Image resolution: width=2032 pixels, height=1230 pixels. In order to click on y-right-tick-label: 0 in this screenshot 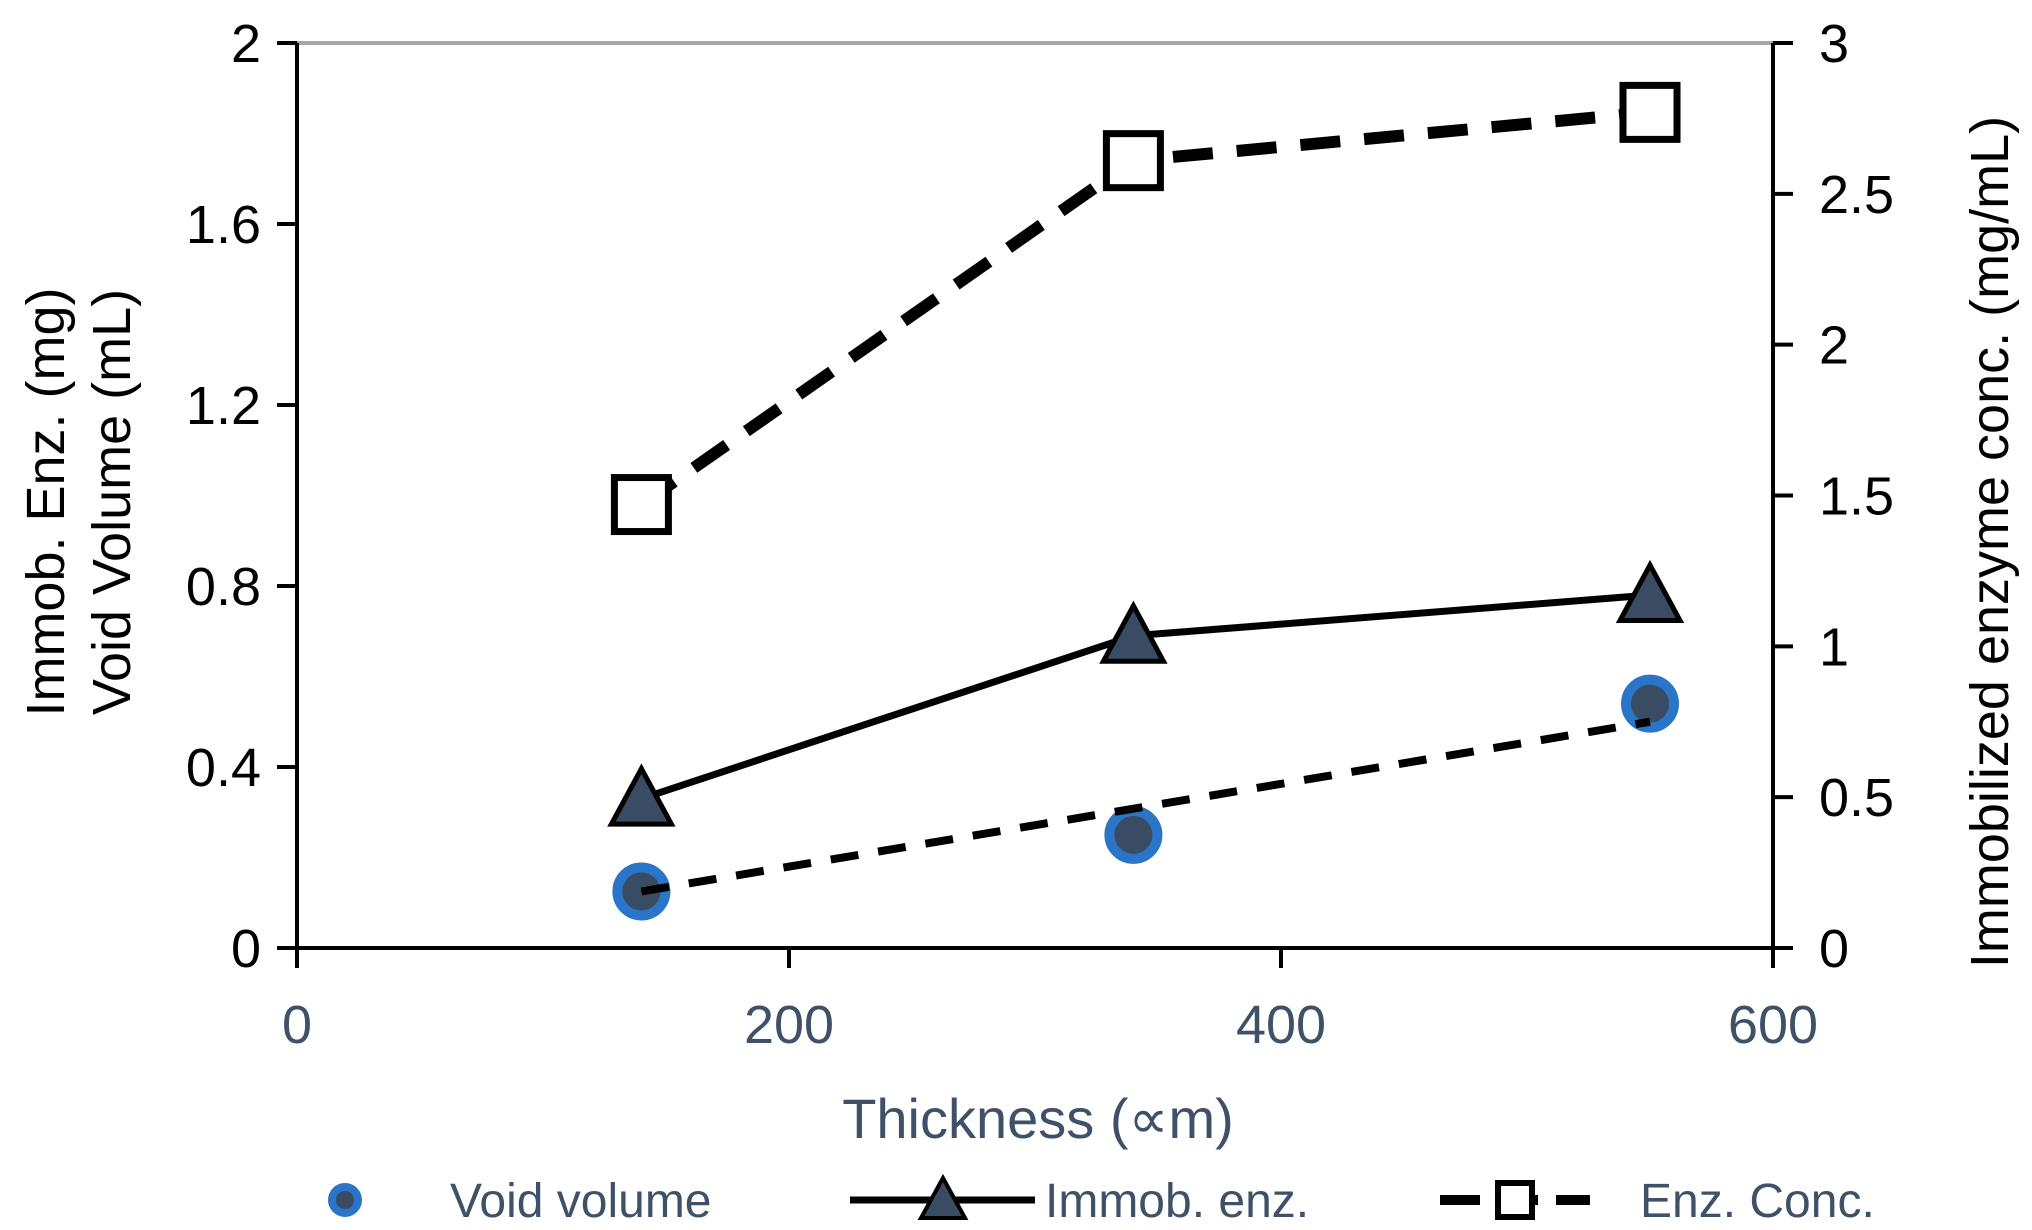, I will do `click(1834, 949)`.